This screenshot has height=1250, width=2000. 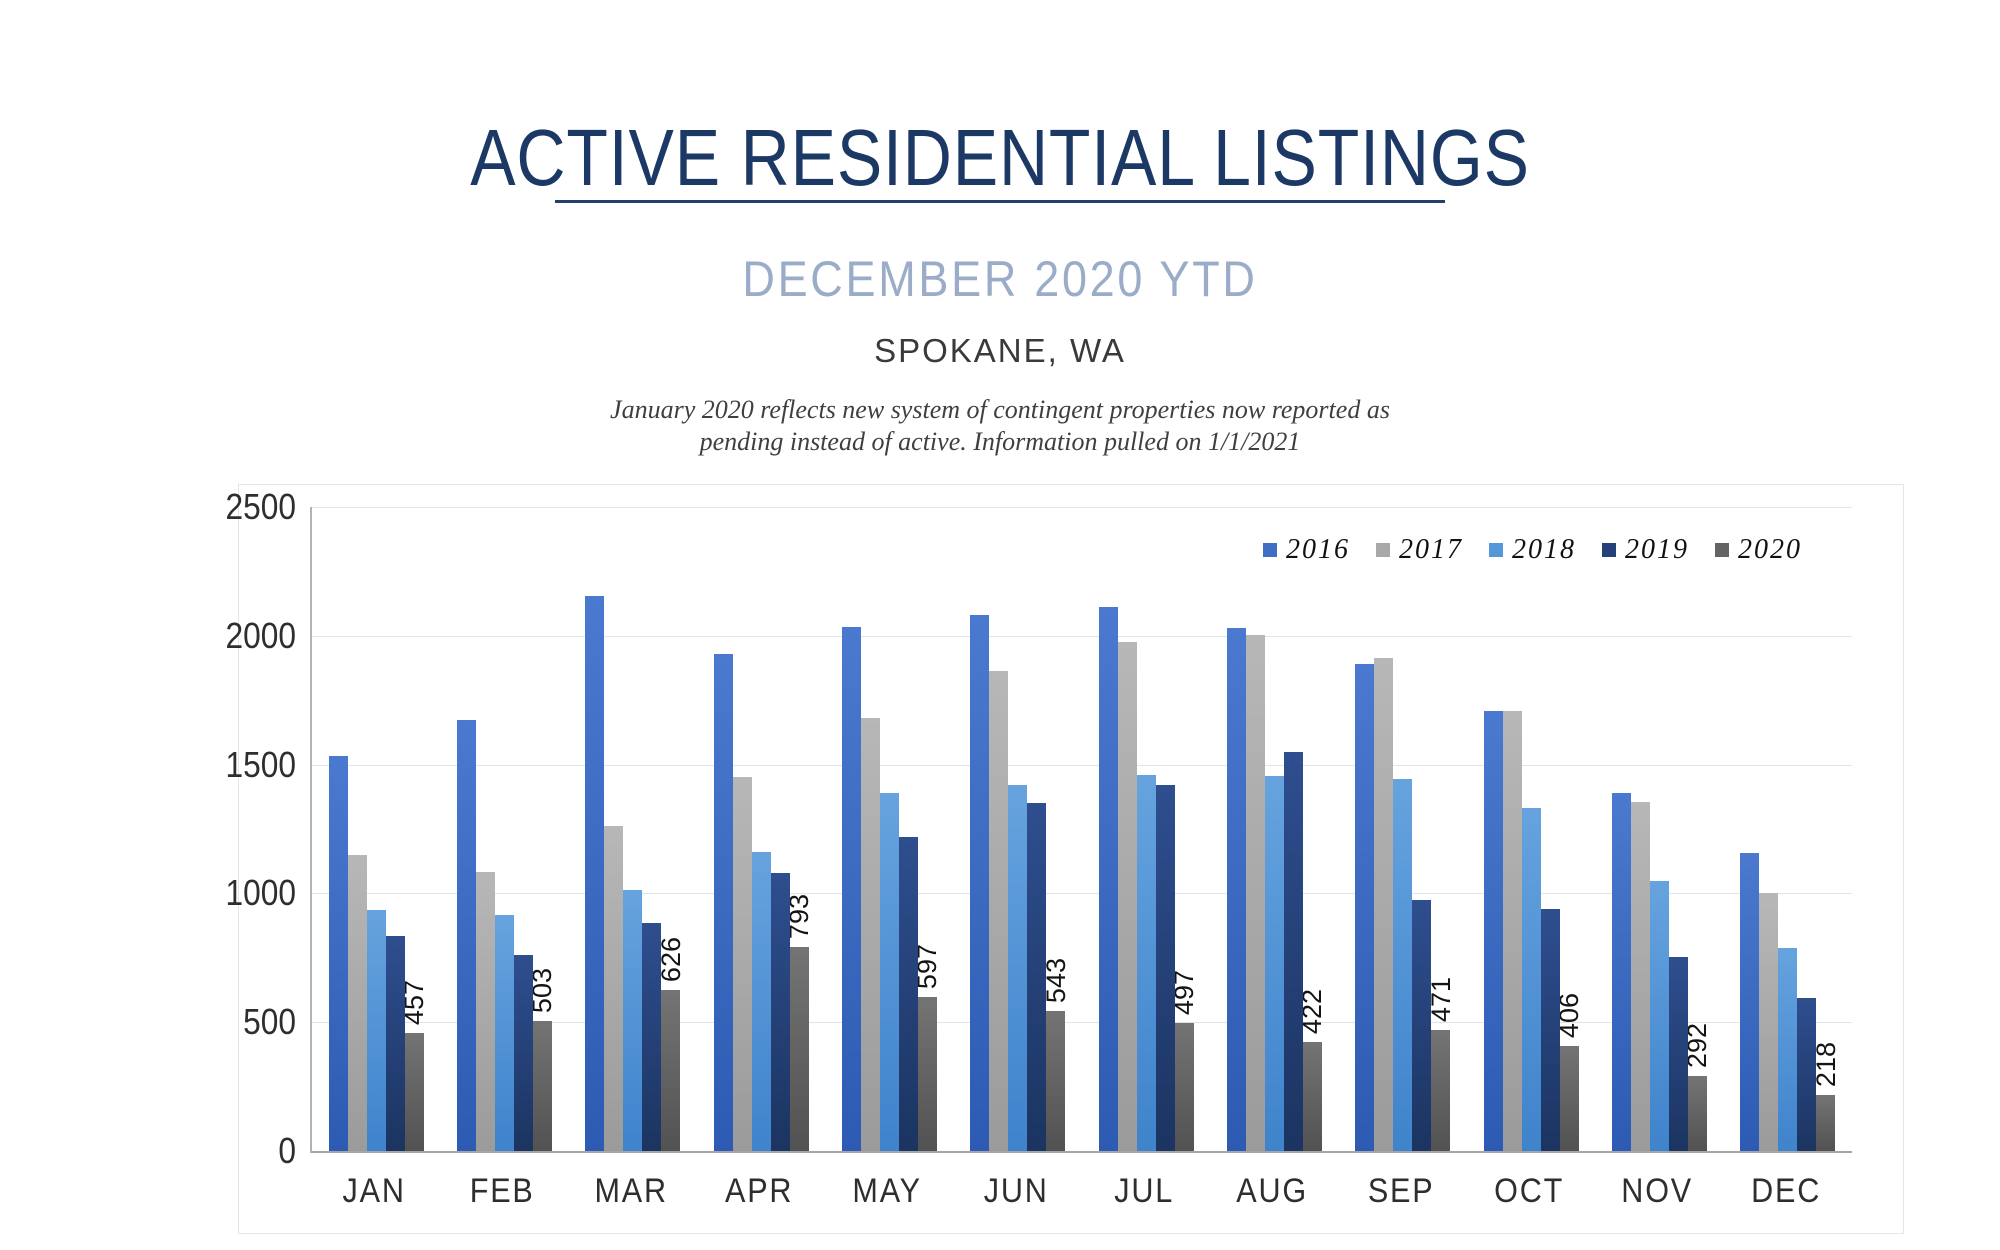 I want to click on legend-label-2017: 2017, so click(x=1431, y=549).